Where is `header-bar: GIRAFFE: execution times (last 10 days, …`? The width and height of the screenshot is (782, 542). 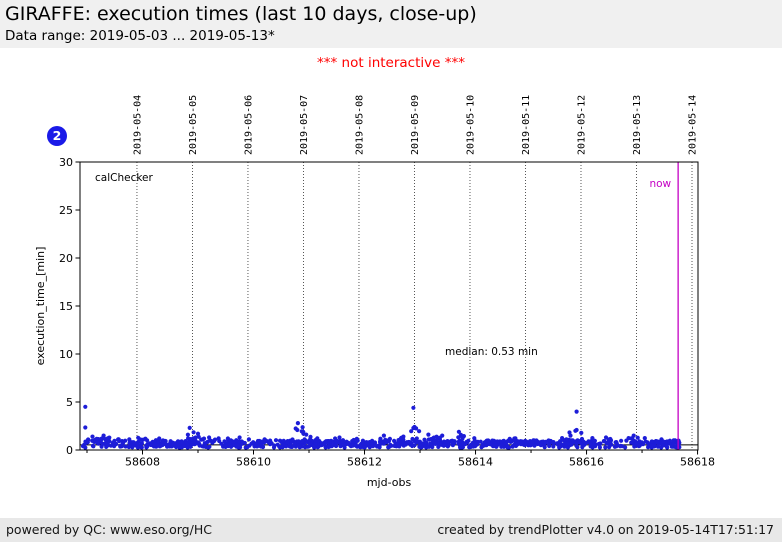 header-bar: GIRAFFE: execution times (last 10 days, … is located at coordinates (391, 24).